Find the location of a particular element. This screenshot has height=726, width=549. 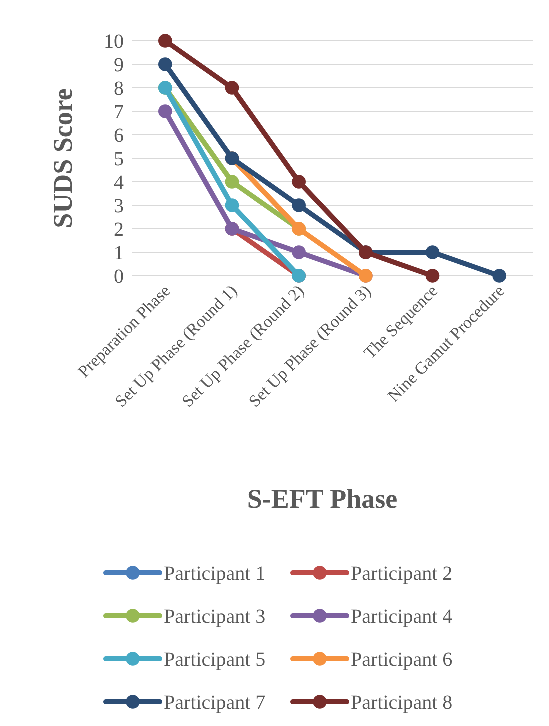

y-tick-label: 0 is located at coordinates (119, 277).